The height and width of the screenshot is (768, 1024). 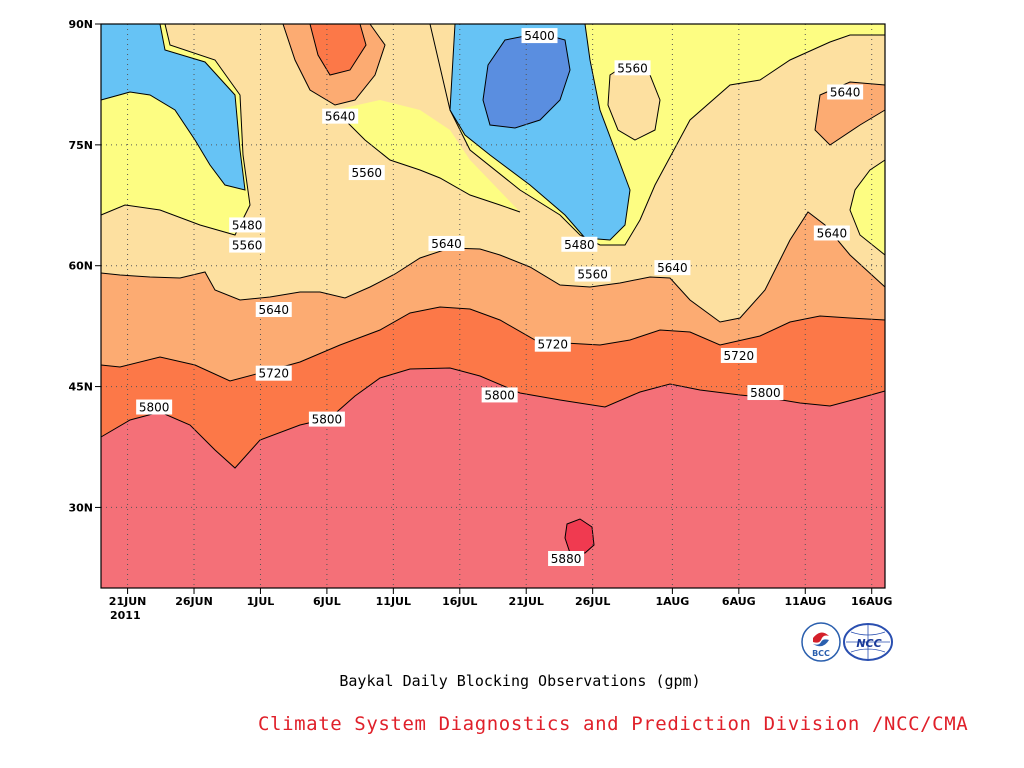 I want to click on band-5560-5640-island, so click(x=634, y=101).